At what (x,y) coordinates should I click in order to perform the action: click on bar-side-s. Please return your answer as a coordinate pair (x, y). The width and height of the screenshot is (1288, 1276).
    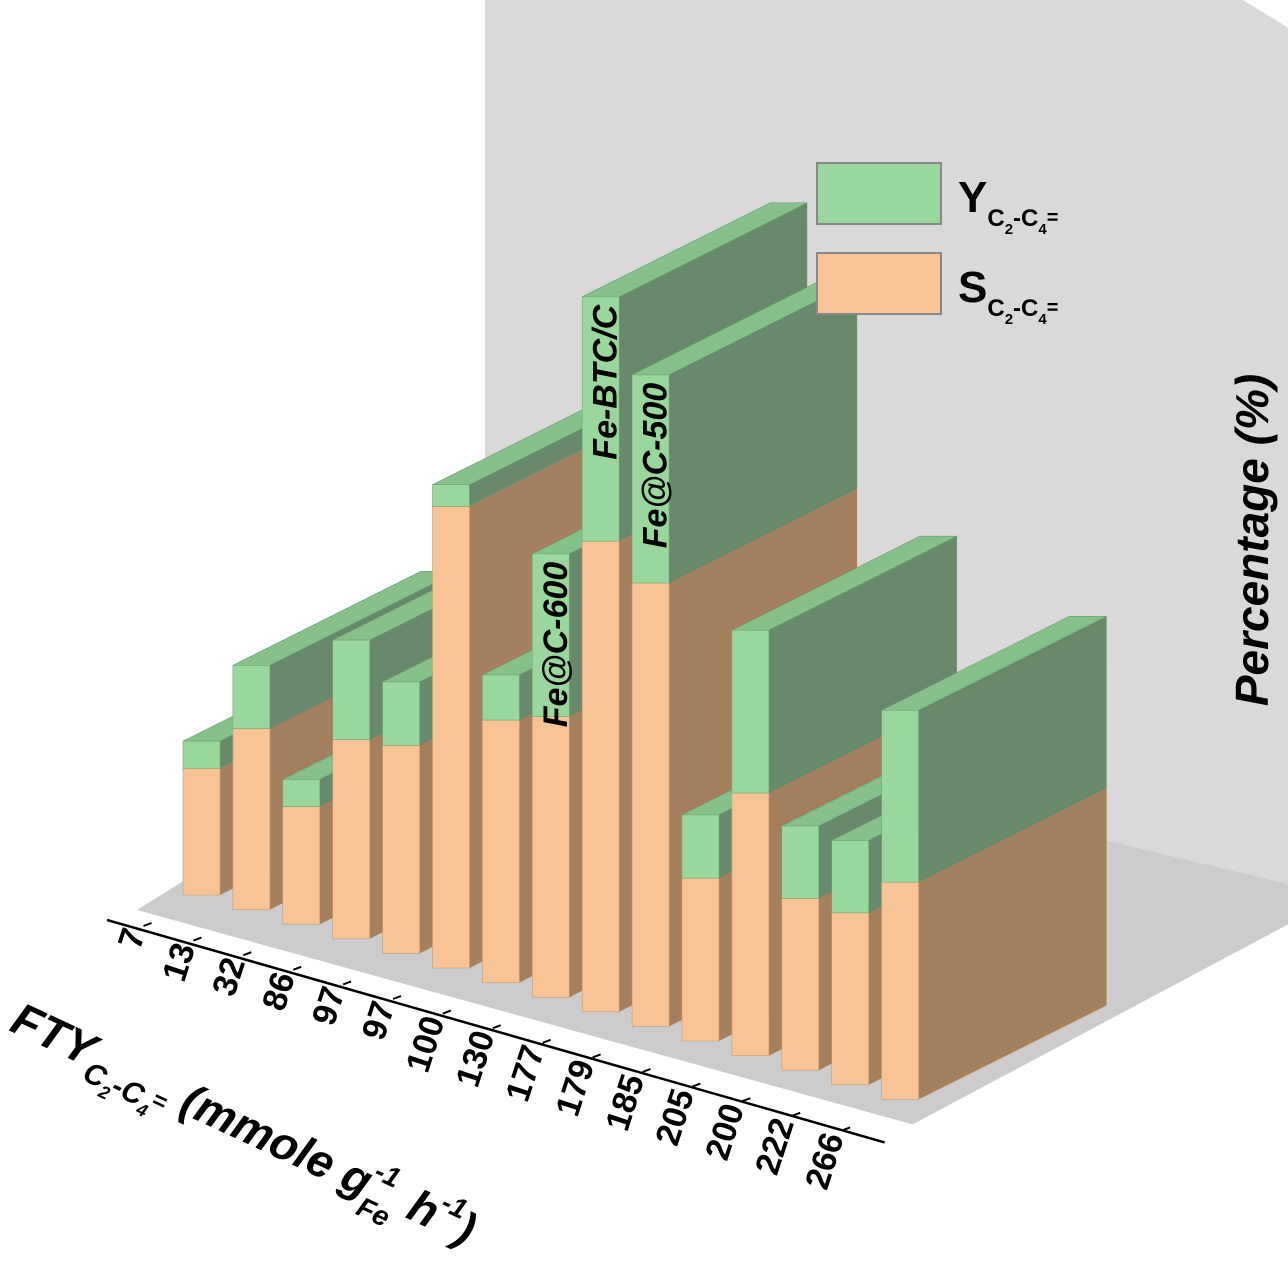
    Looking at the image, I should click on (1012, 944).